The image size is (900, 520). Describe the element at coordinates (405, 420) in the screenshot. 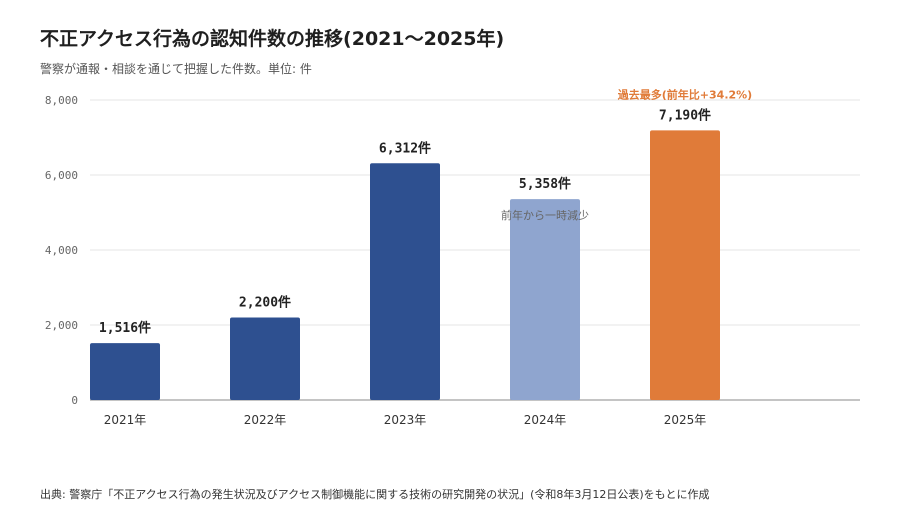

I see `x-tick-label: 2023年` at that location.